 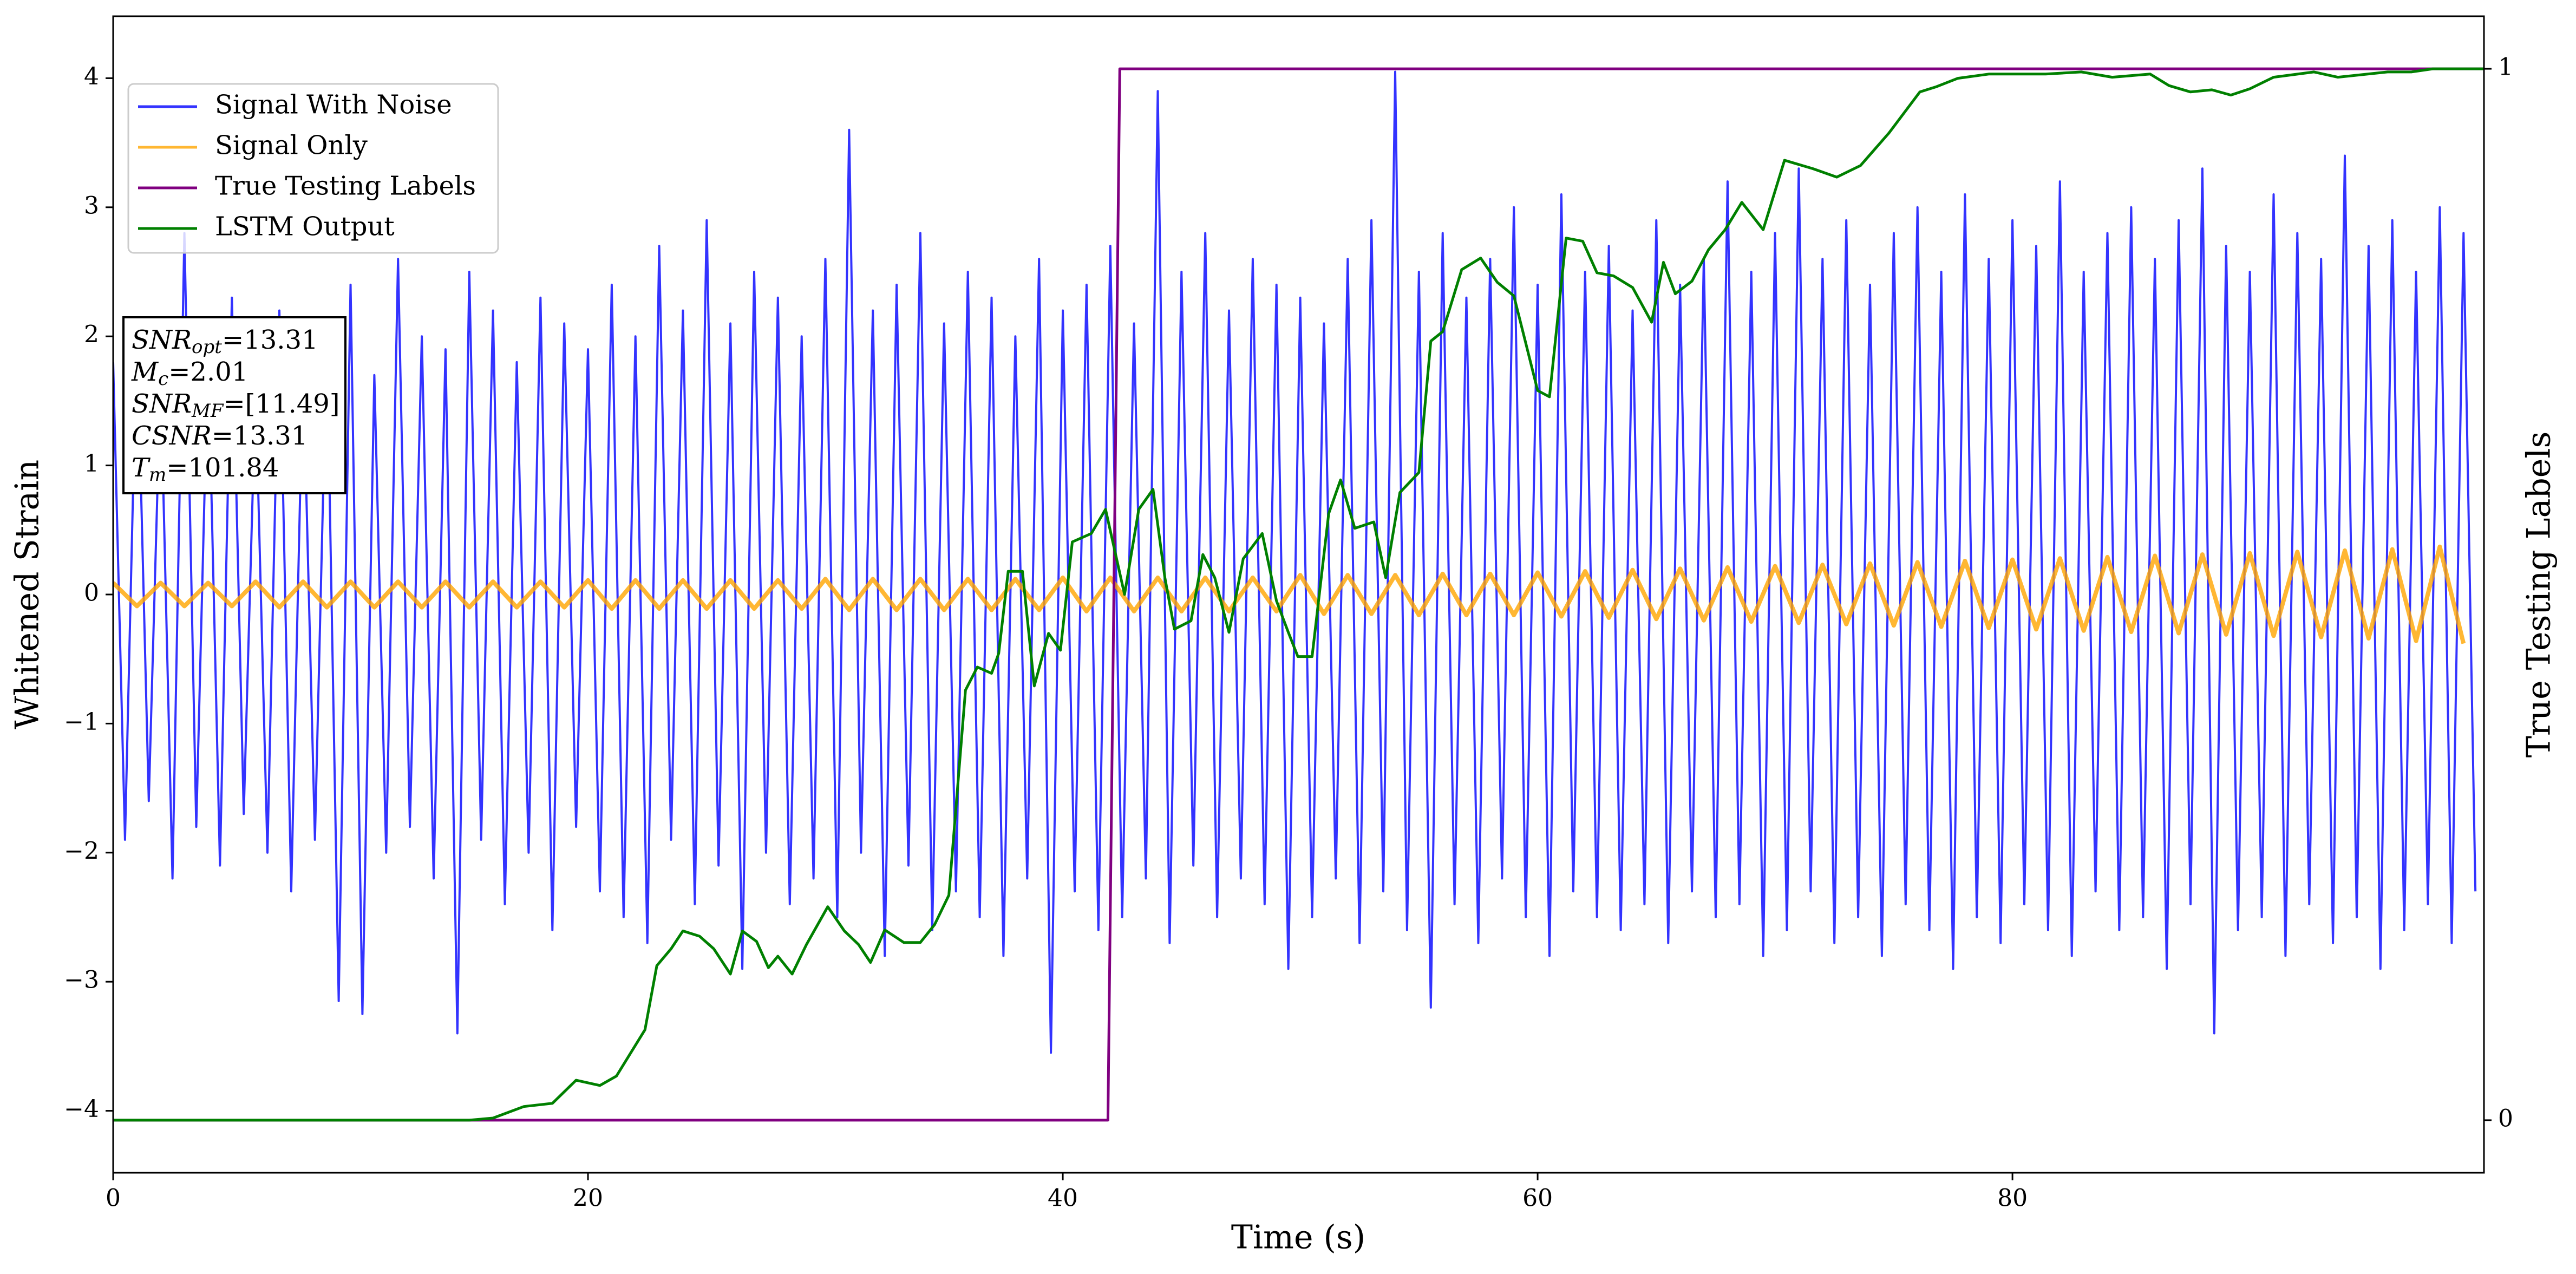 What do you see at coordinates (291, 145) in the screenshot?
I see `legend-label: Signal Only` at bounding box center [291, 145].